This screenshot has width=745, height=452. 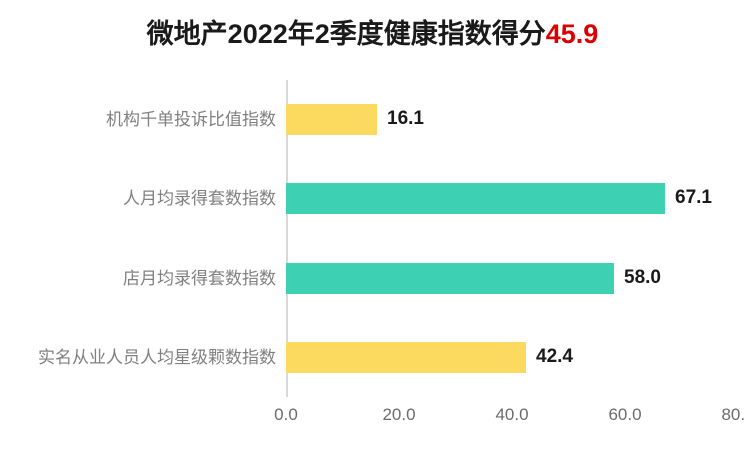 What do you see at coordinates (693, 198) in the screenshot?
I see `bar-value-label: 67.1` at bounding box center [693, 198].